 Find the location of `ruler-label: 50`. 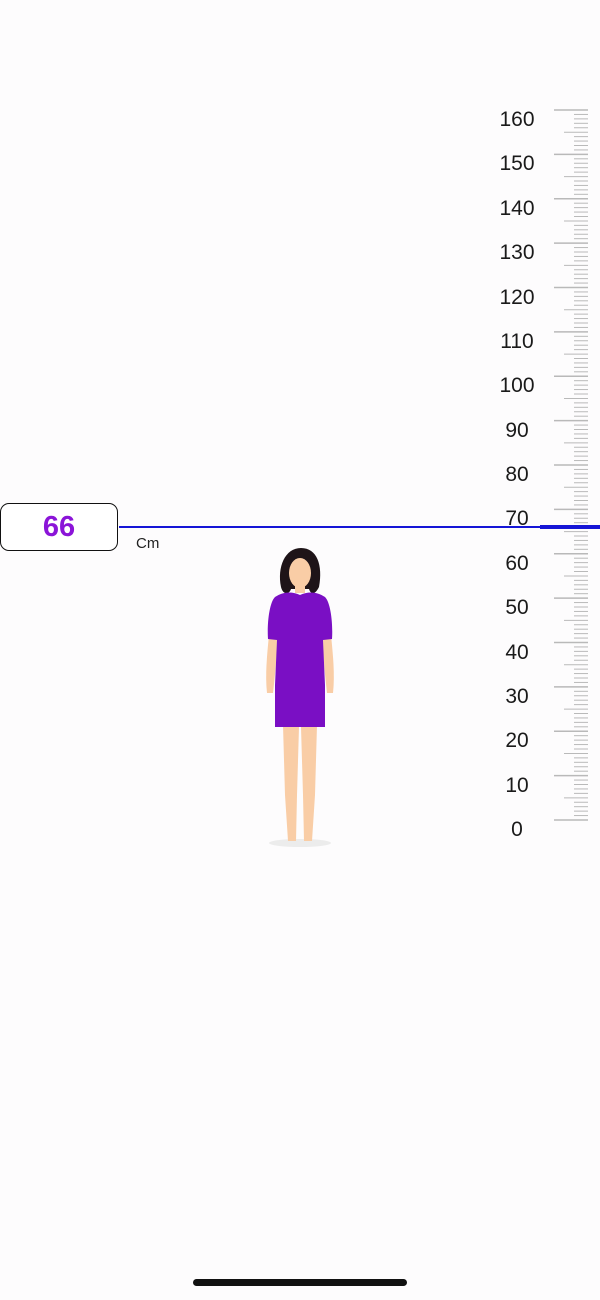

ruler-label: 50 is located at coordinates (517, 608).